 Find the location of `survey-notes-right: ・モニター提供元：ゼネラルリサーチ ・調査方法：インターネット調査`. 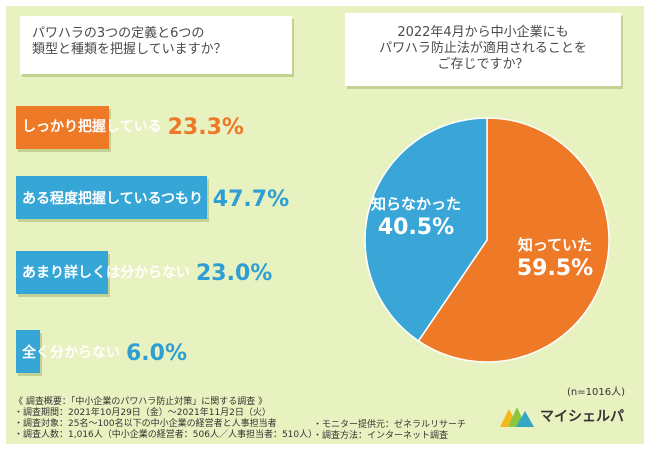

survey-notes-right: ・モニター提供元：ゼネラルリサーチ ・調査方法：インターネット調査 is located at coordinates (389, 431).